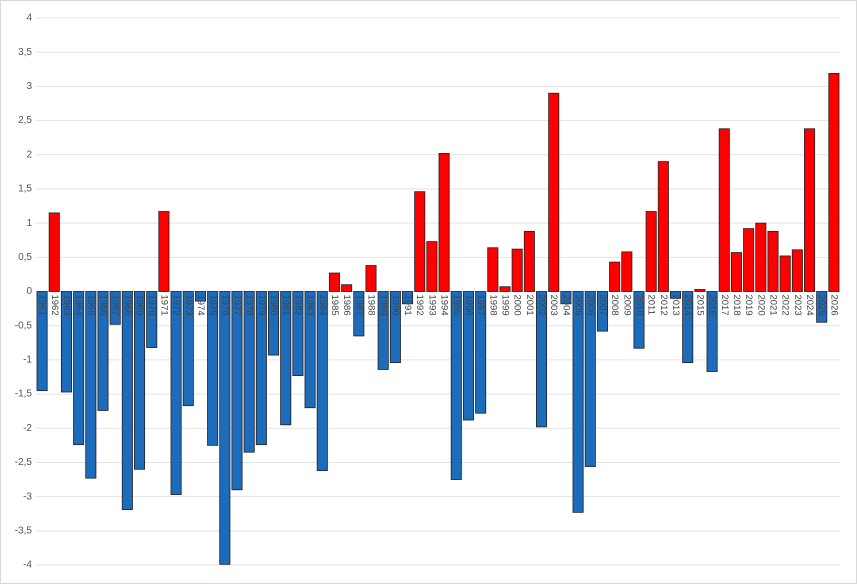 This screenshot has height=584, width=857. What do you see at coordinates (565, 305) in the screenshot?
I see `x-tick-label: 2004` at bounding box center [565, 305].